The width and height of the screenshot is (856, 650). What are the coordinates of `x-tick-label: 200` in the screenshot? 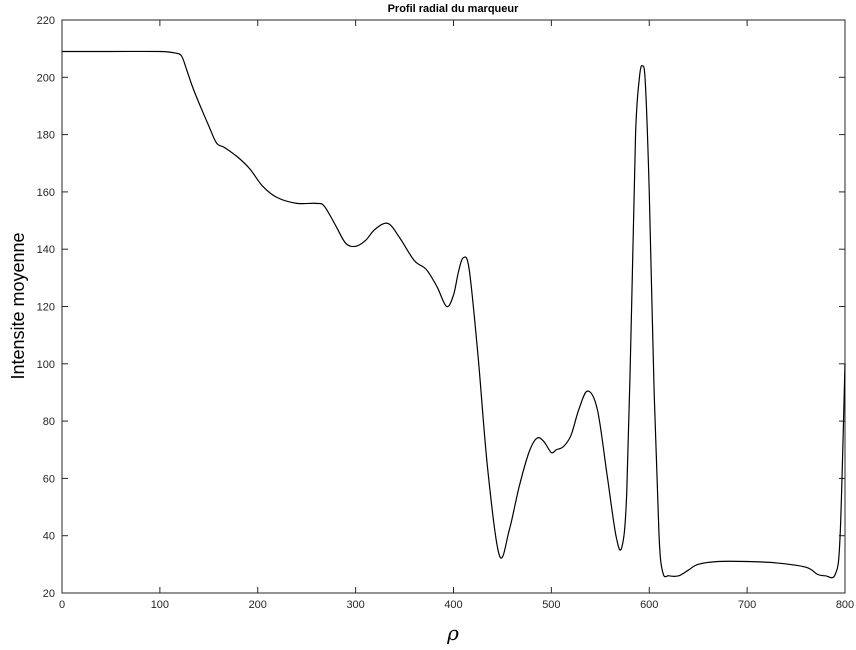 It's located at (258, 605).